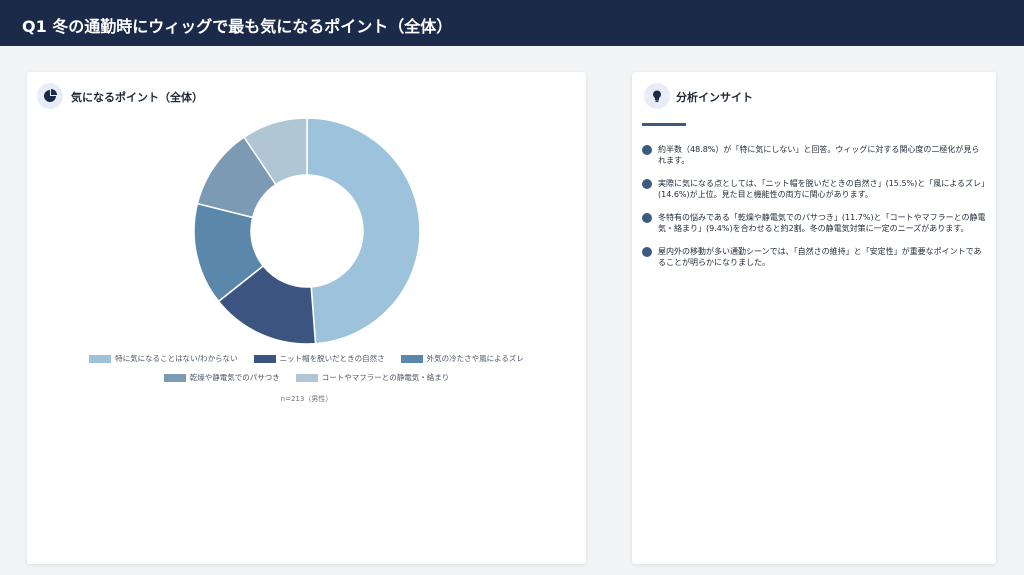 This screenshot has width=1024, height=575. I want to click on pie-chart-icon, so click(50, 96).